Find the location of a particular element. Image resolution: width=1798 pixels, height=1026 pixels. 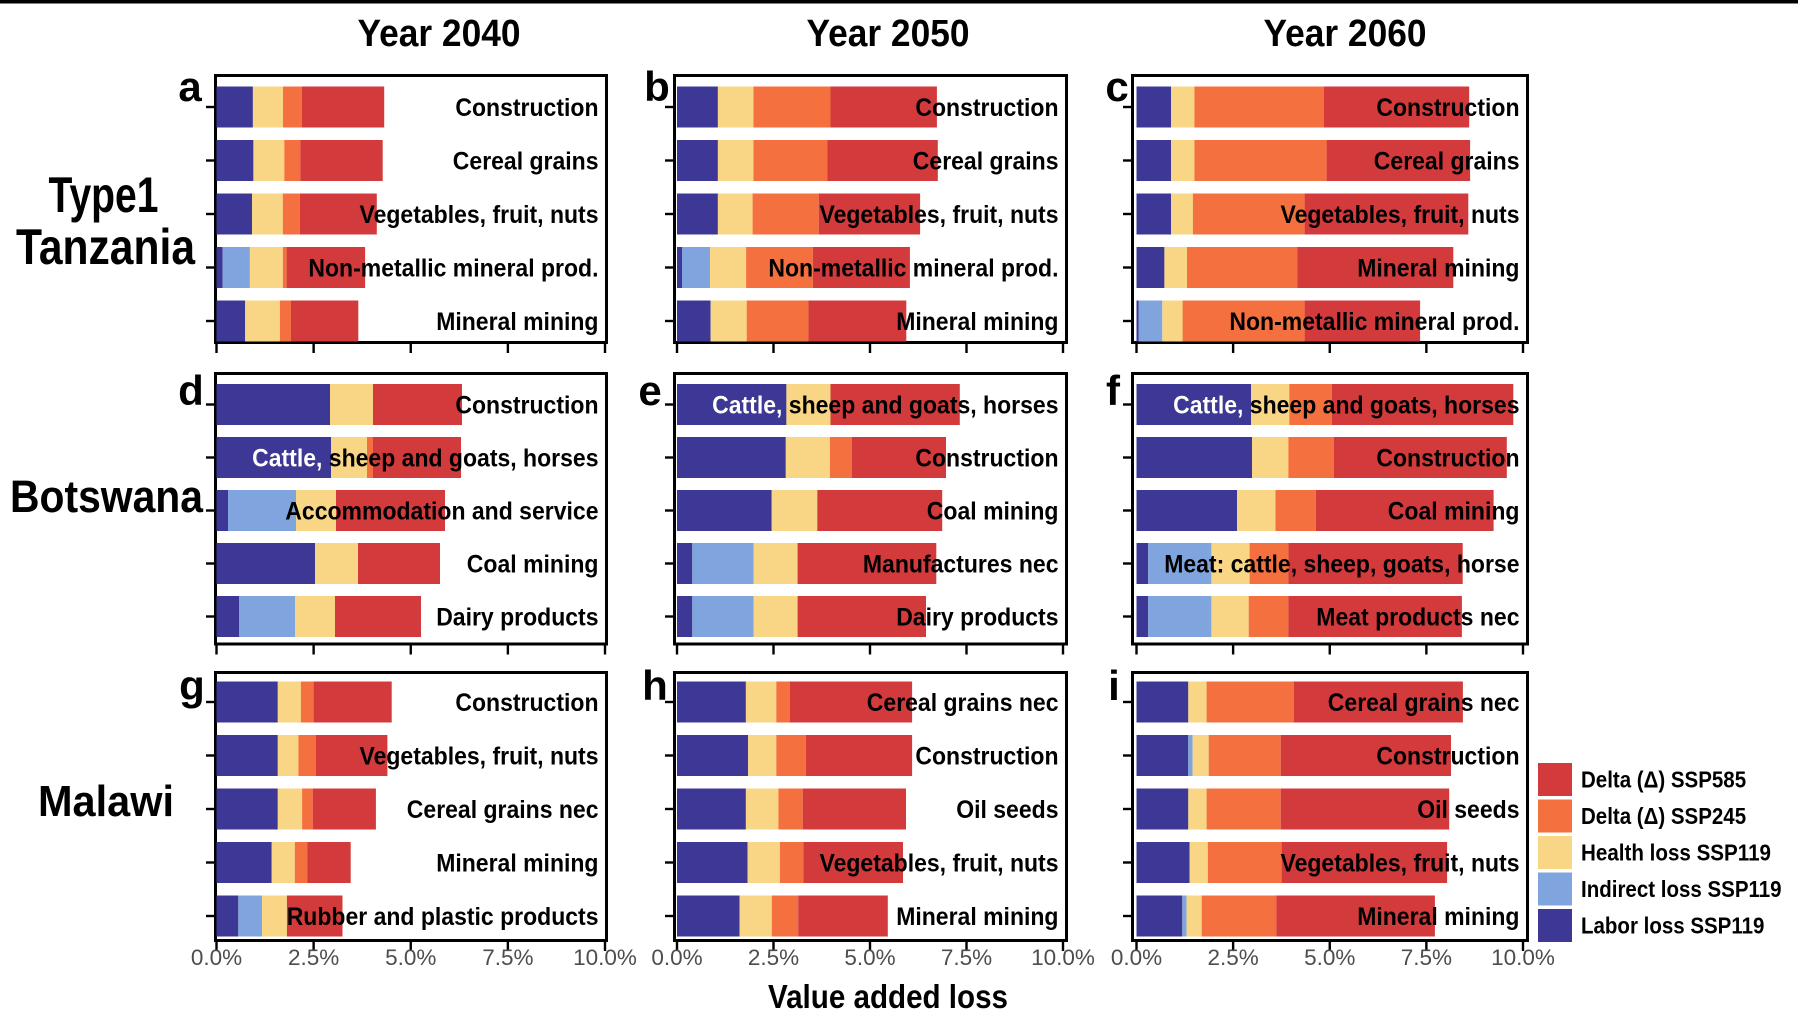

svg-text: Year 2040 is located at coordinates (439, 34).